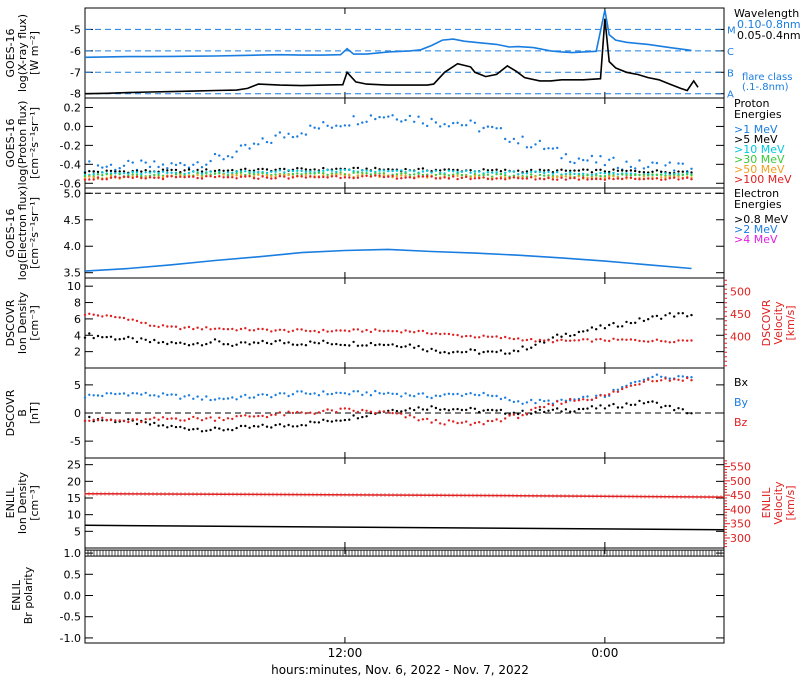  Describe the element at coordinates (765, 87) in the screenshot. I see `xray-legend-footer: (.1-.8nm)` at that location.